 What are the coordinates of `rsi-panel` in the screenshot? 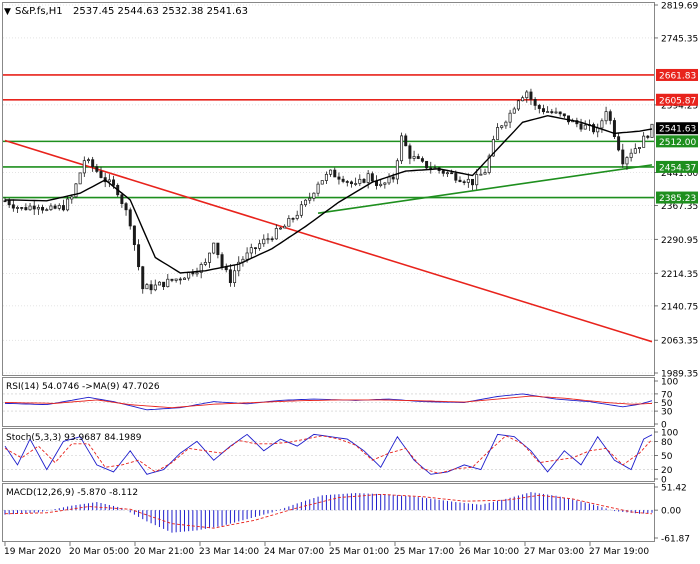 It's located at (328, 402).